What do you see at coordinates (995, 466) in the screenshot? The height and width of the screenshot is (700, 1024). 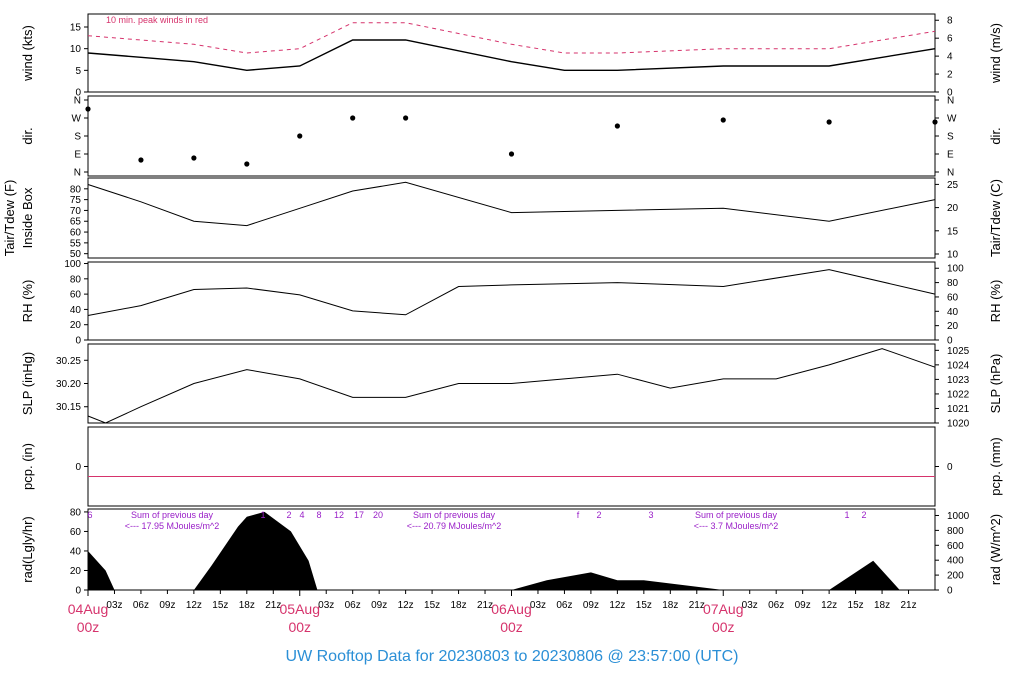 I see `y-axis-label-right: pcp. (mm)` at bounding box center [995, 466].